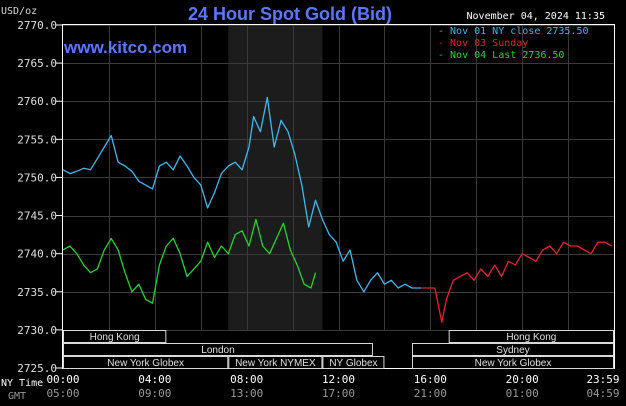 The image size is (626, 406). I want to click on y-tick-label: 2740.0, so click(37, 254).